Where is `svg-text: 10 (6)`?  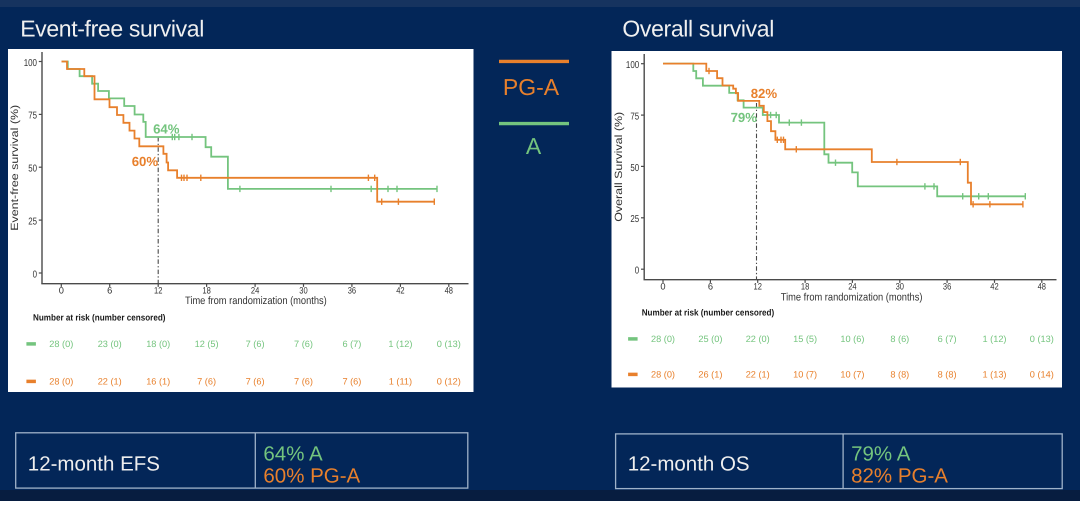
svg-text: 10 (6) is located at coordinates (852, 339).